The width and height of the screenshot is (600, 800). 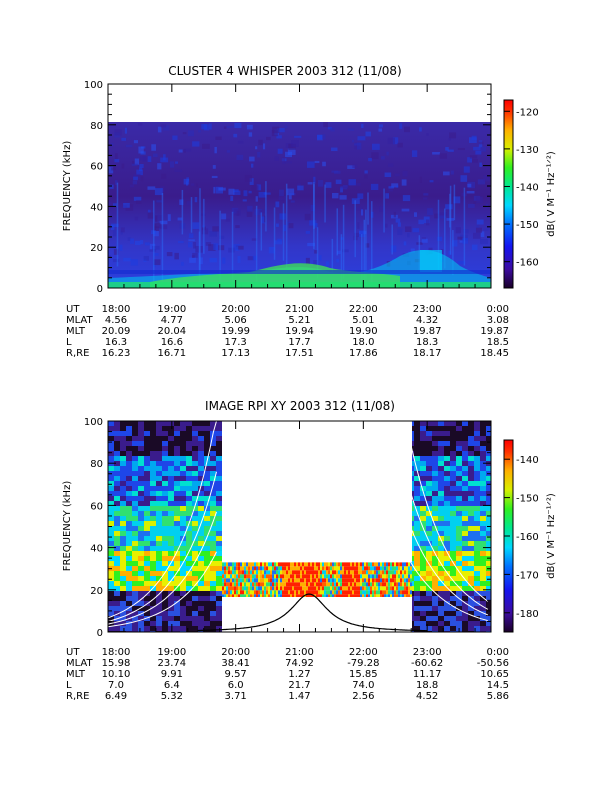 What do you see at coordinates (76, 331) in the screenshot?
I see `ephemeris-row-label: MLT` at bounding box center [76, 331].